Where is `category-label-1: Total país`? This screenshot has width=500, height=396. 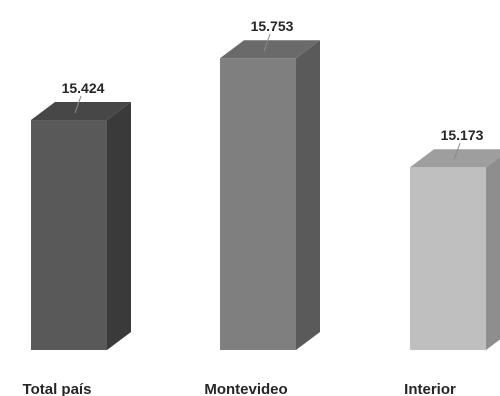
category-label-1: Total país is located at coordinates (57, 388).